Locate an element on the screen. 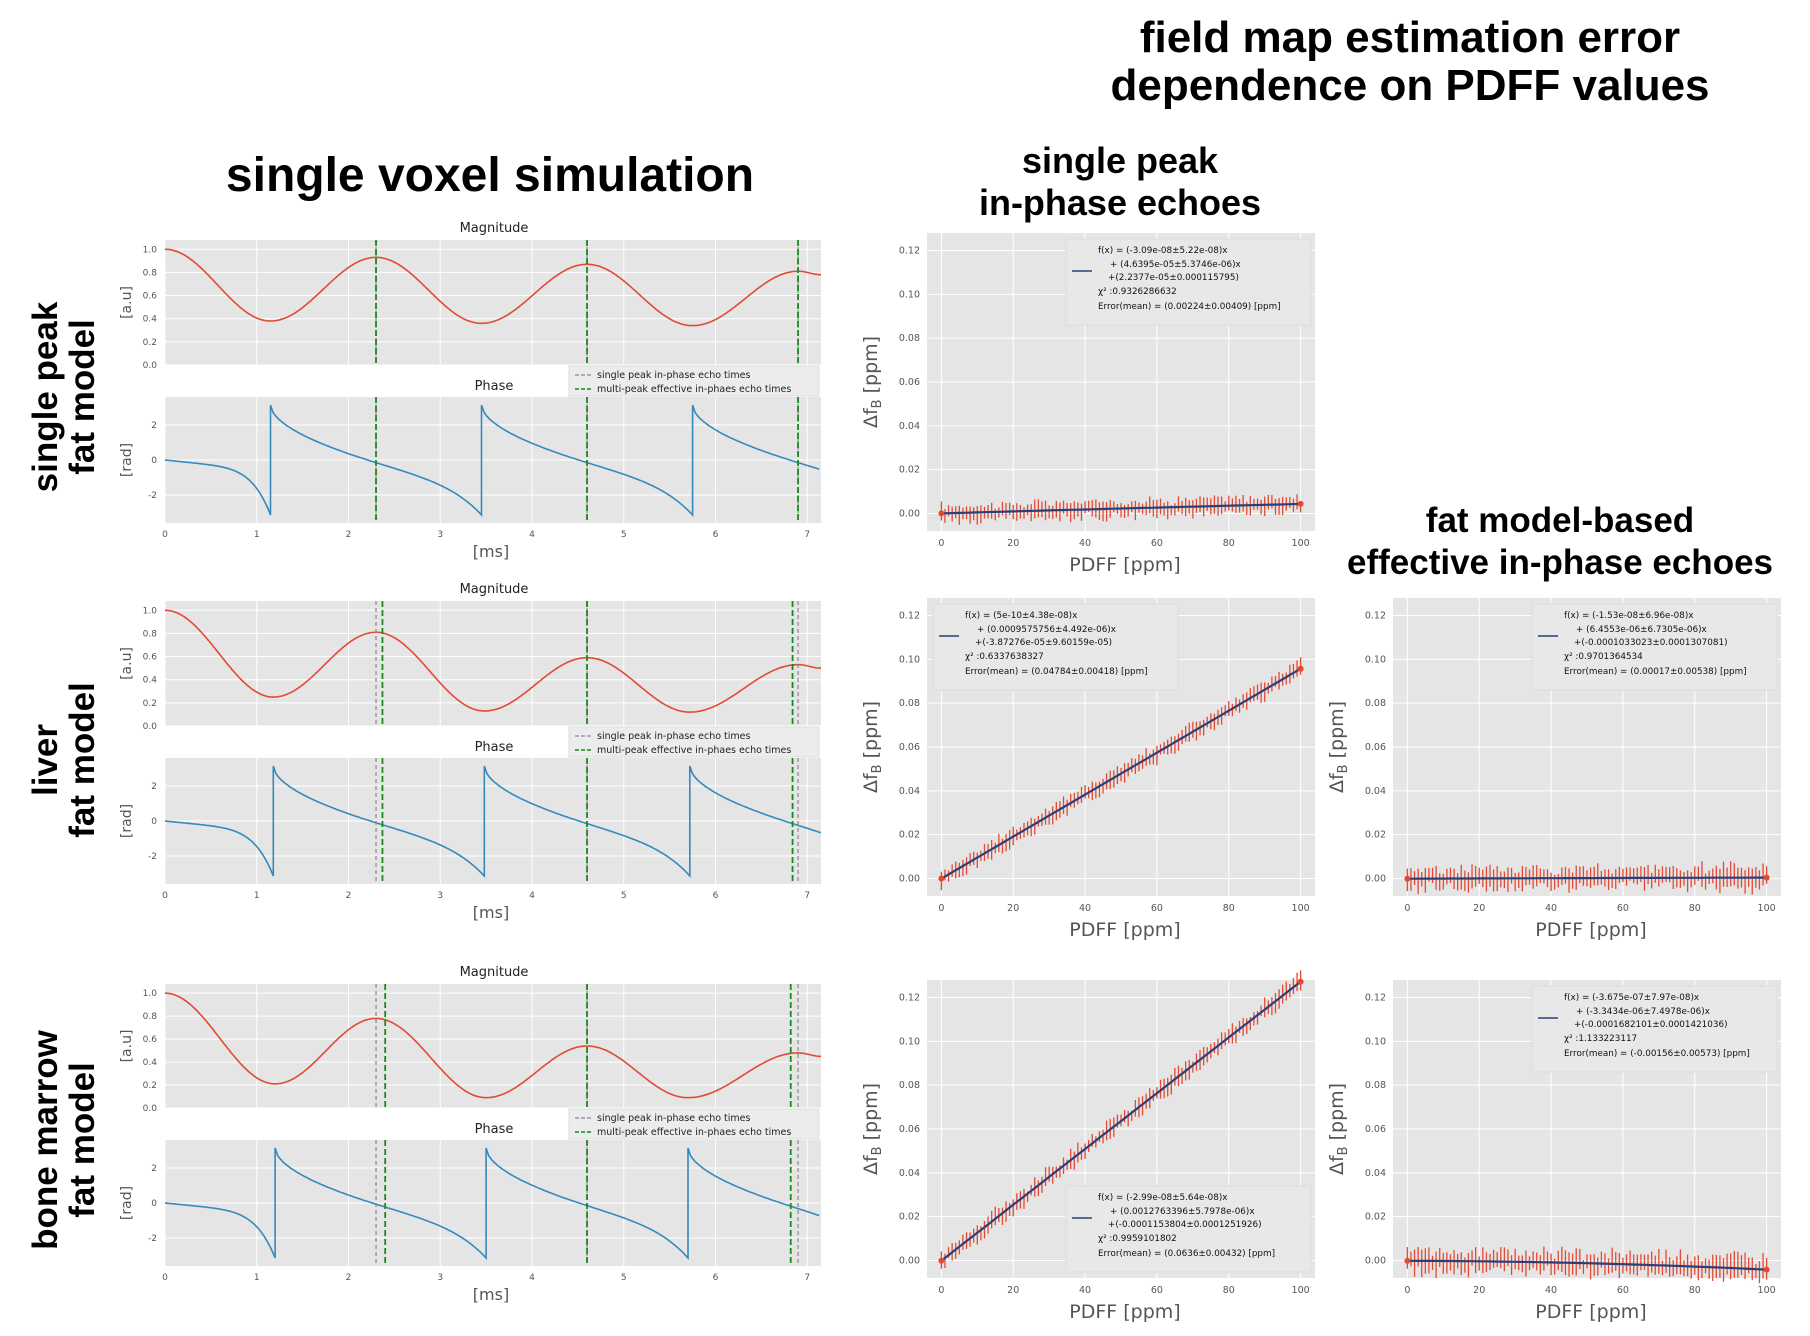  magnitude-title: Magnitude is located at coordinates (494, 228).